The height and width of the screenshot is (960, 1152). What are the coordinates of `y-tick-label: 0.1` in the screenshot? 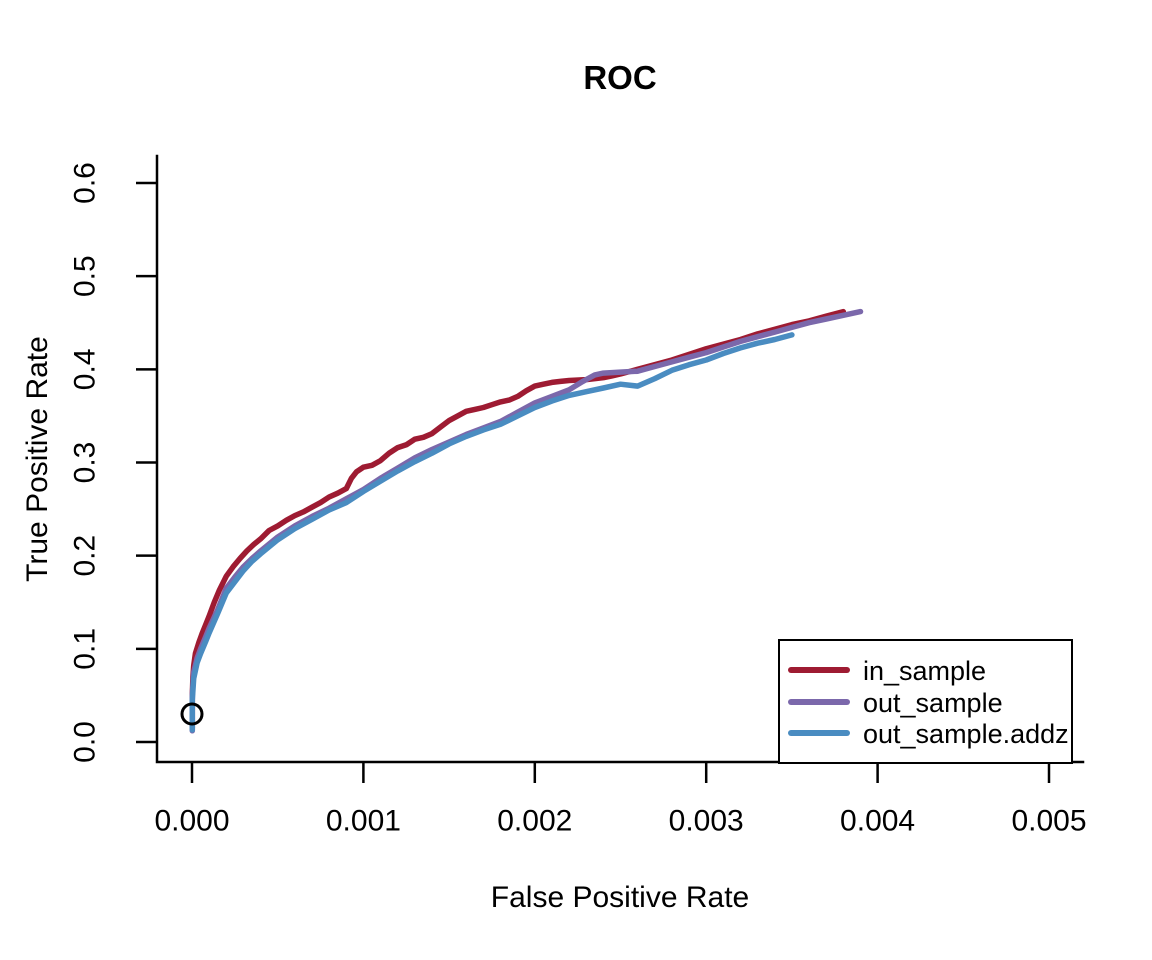 It's located at (85, 649).